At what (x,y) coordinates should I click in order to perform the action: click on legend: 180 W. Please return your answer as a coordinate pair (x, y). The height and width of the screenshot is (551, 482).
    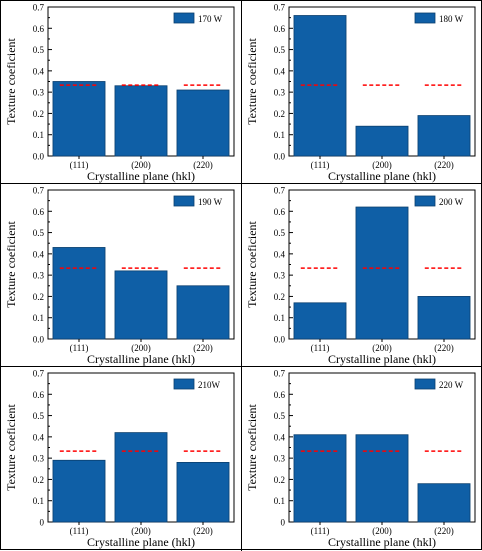
    Looking at the image, I should click on (439, 18).